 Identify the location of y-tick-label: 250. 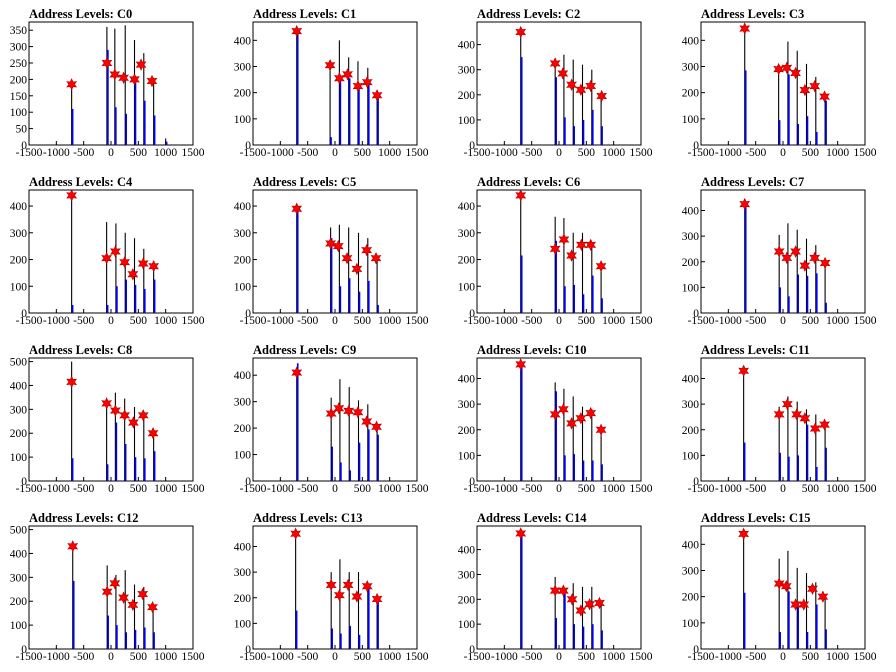
(19, 64).